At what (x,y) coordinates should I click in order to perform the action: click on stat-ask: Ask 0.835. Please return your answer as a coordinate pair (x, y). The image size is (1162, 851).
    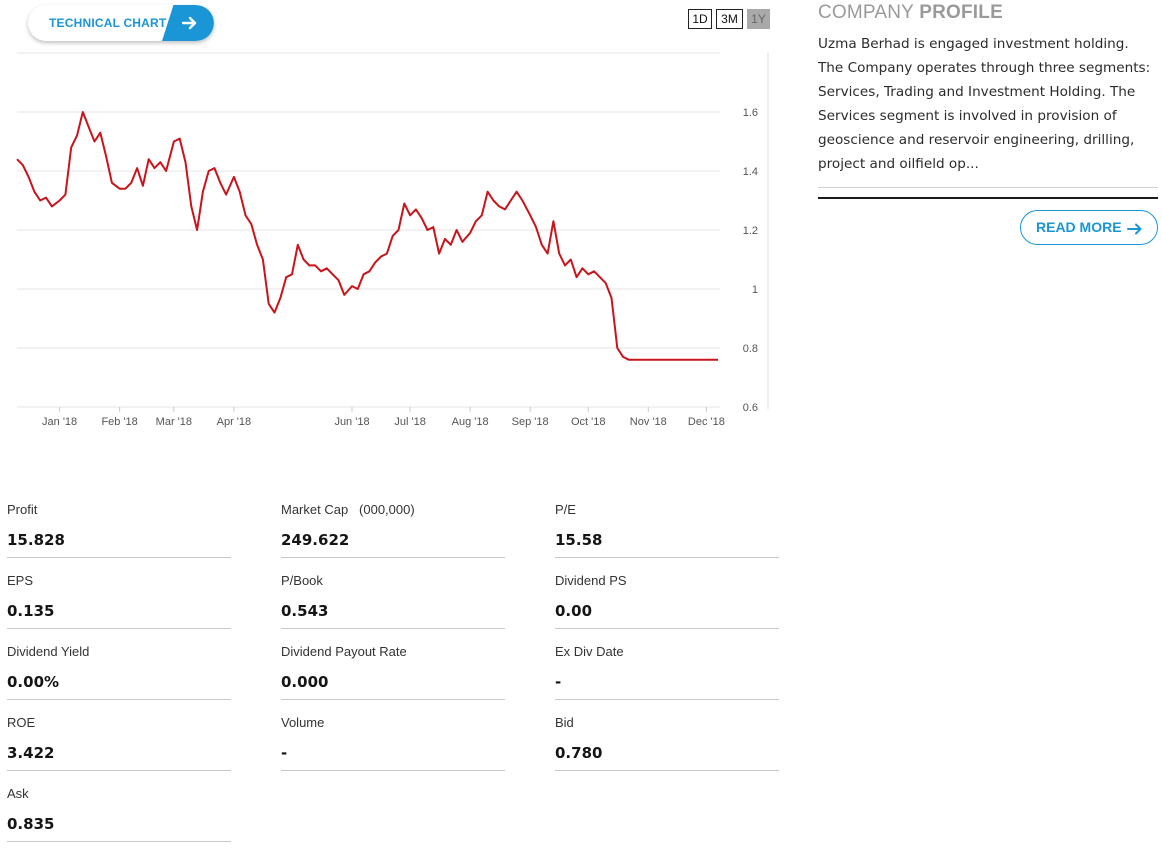
    Looking at the image, I should click on (119, 814).